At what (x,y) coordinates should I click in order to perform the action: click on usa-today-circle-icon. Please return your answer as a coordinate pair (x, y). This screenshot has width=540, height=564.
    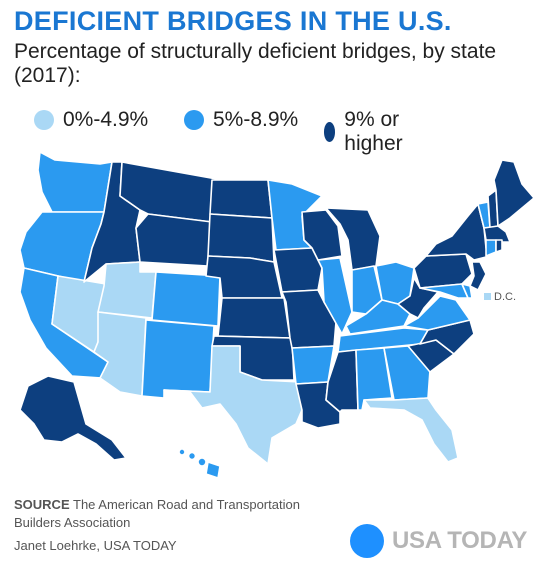
    Looking at the image, I should click on (367, 541).